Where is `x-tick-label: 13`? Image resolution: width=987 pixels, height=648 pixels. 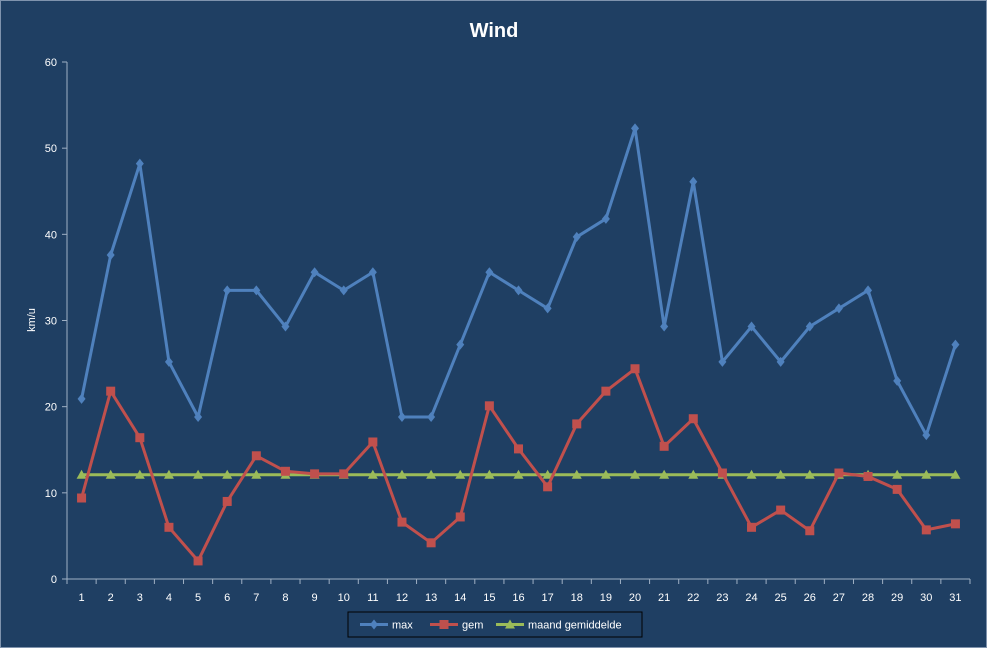 x-tick-label: 13 is located at coordinates (431, 598).